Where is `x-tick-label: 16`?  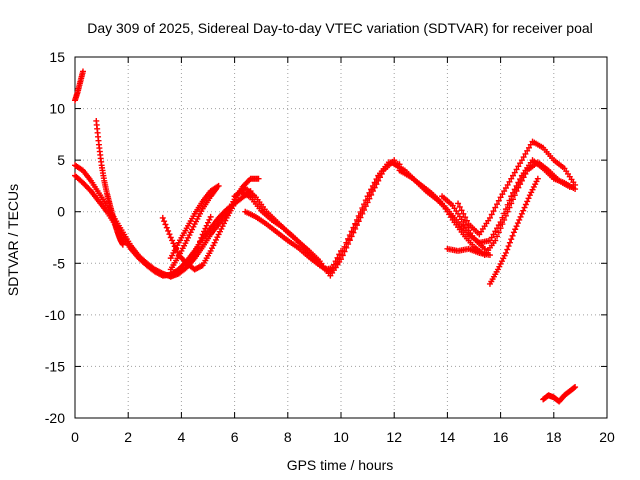
x-tick-label: 16 is located at coordinates (501, 437).